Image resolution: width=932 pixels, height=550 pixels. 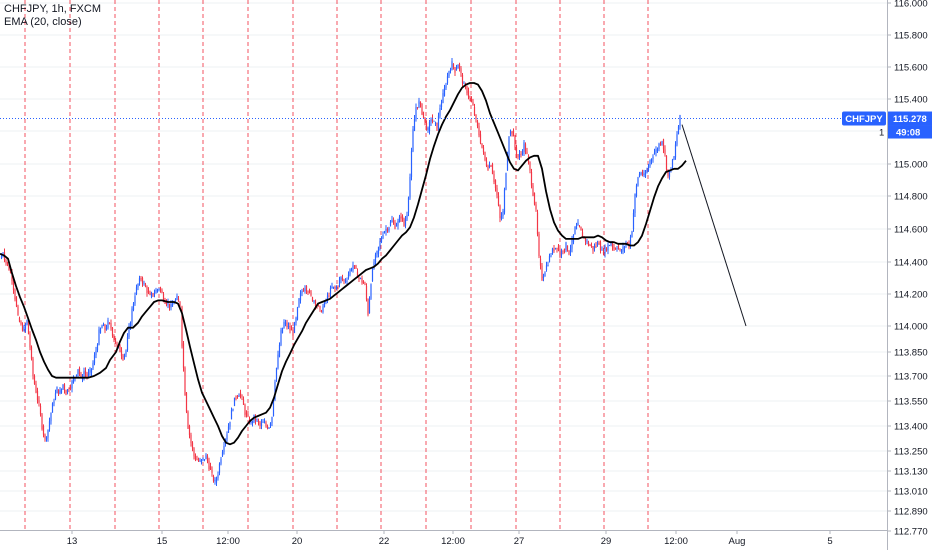 I want to click on x-tick-label: 22, so click(x=384, y=541).